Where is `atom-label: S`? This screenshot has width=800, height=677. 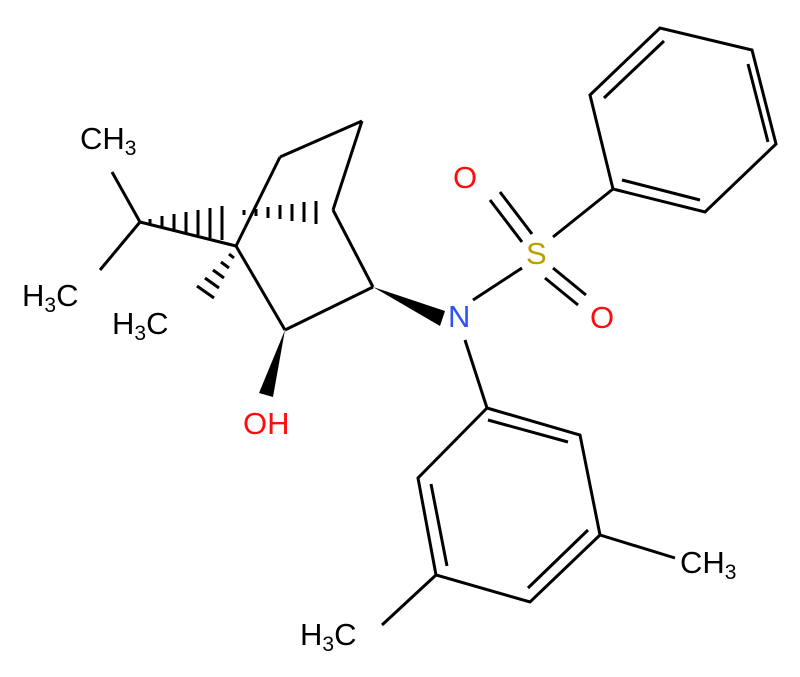
atom-label: S is located at coordinates (536, 253).